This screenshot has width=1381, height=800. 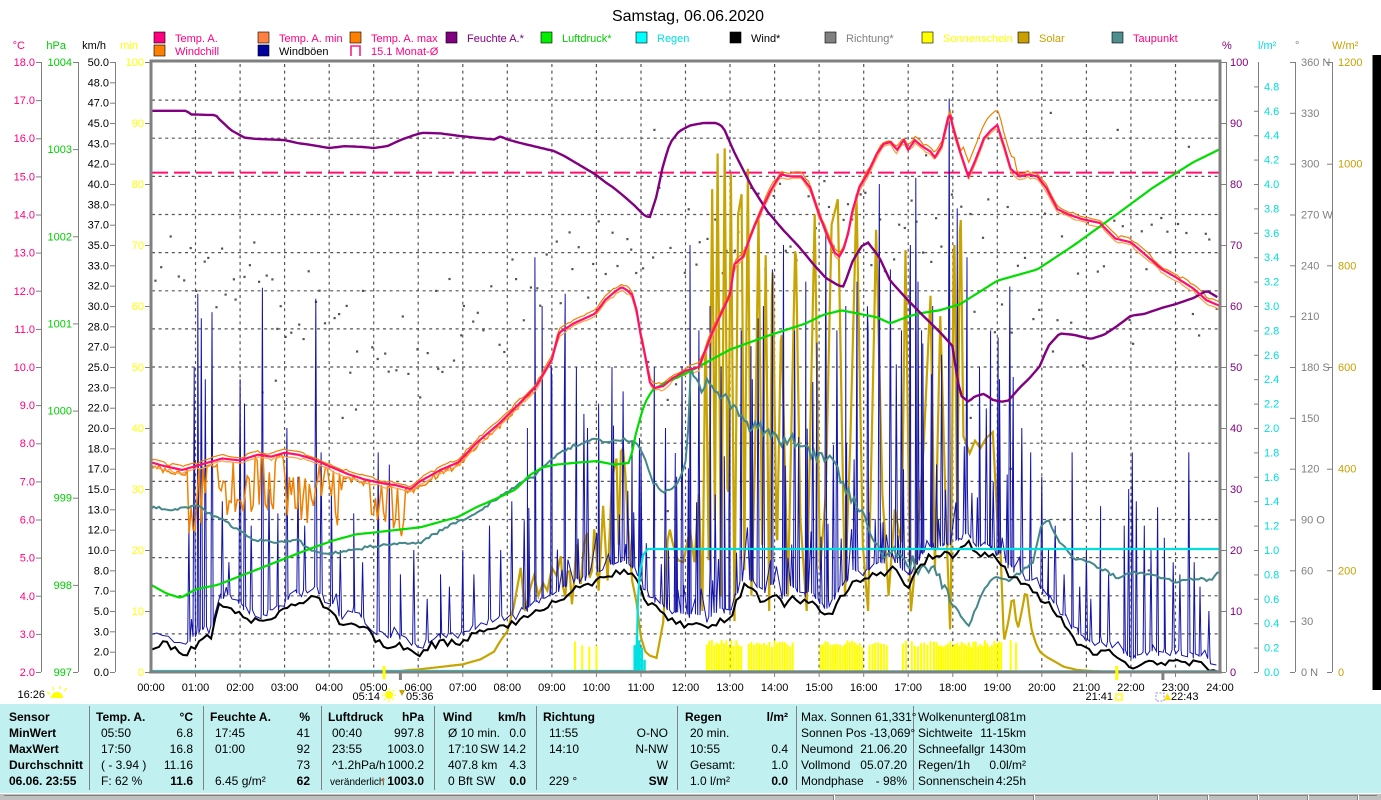 I want to click on svg-text: 16.0, so click(x=24, y=139).